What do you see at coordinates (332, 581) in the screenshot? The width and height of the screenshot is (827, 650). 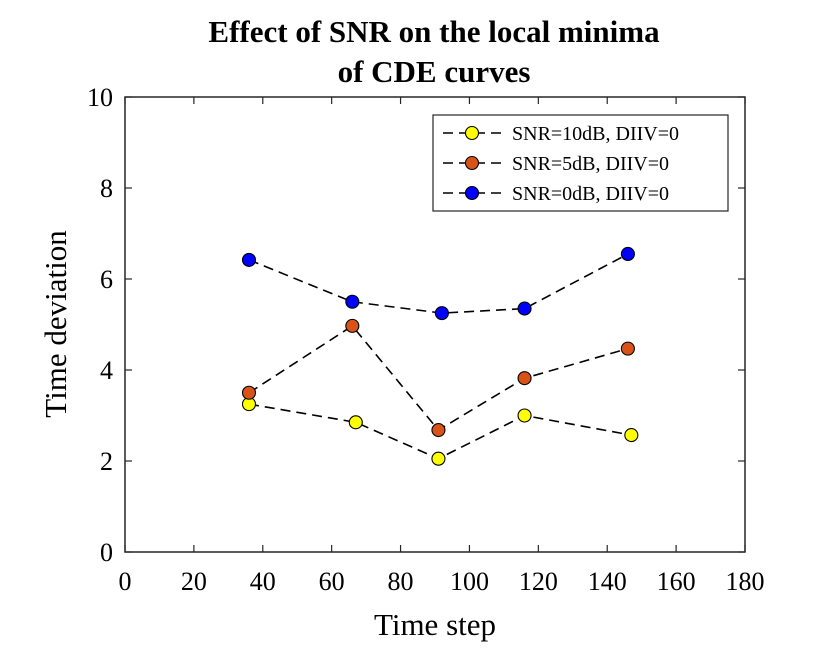 I see `x-tick-label: 60` at bounding box center [332, 581].